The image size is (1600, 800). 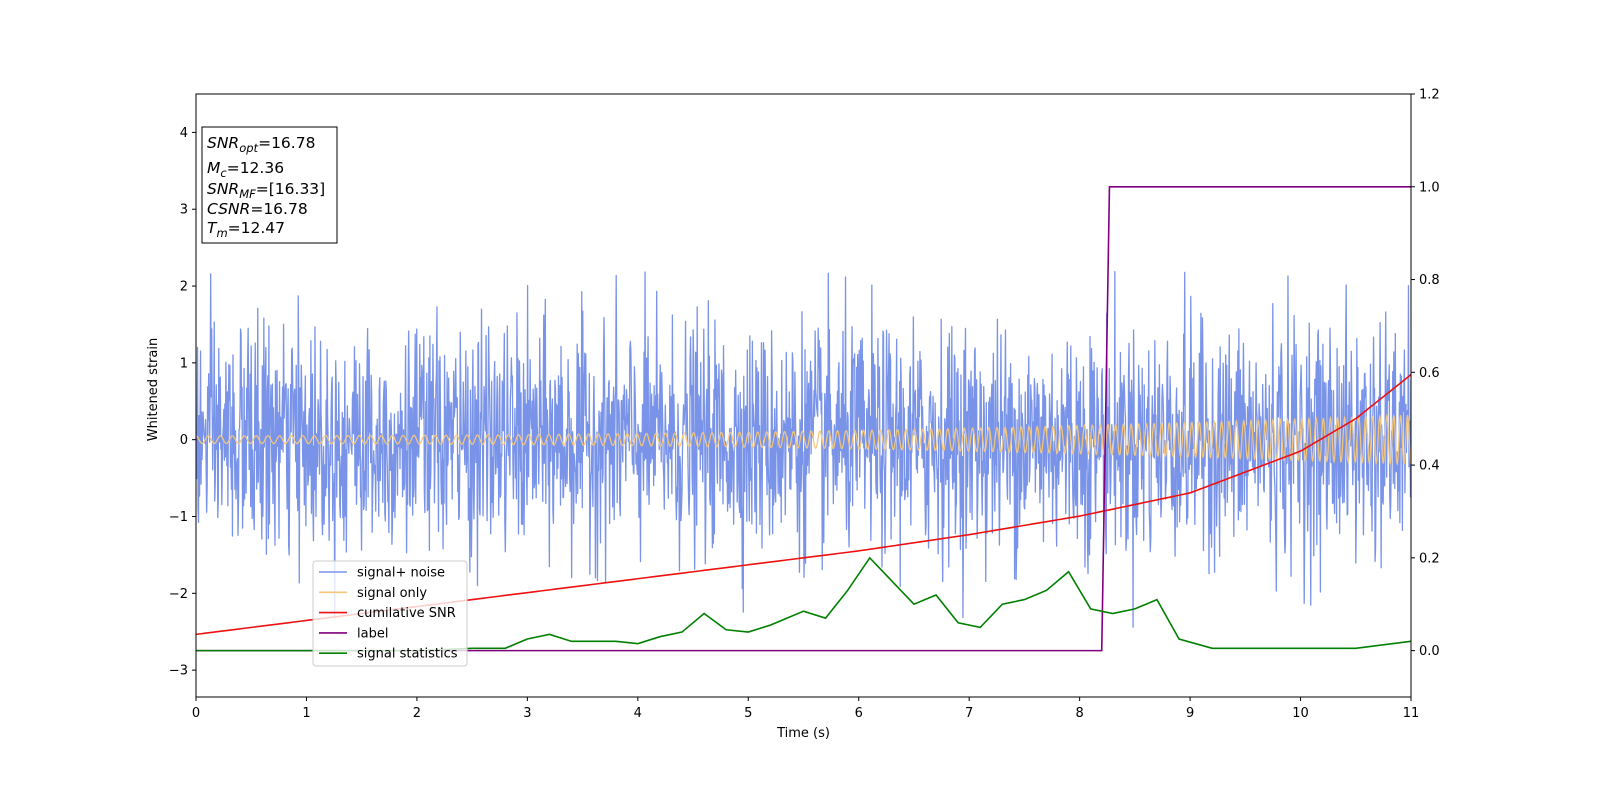 I want to click on info-mc: Mc=12.36, so click(x=245, y=169).